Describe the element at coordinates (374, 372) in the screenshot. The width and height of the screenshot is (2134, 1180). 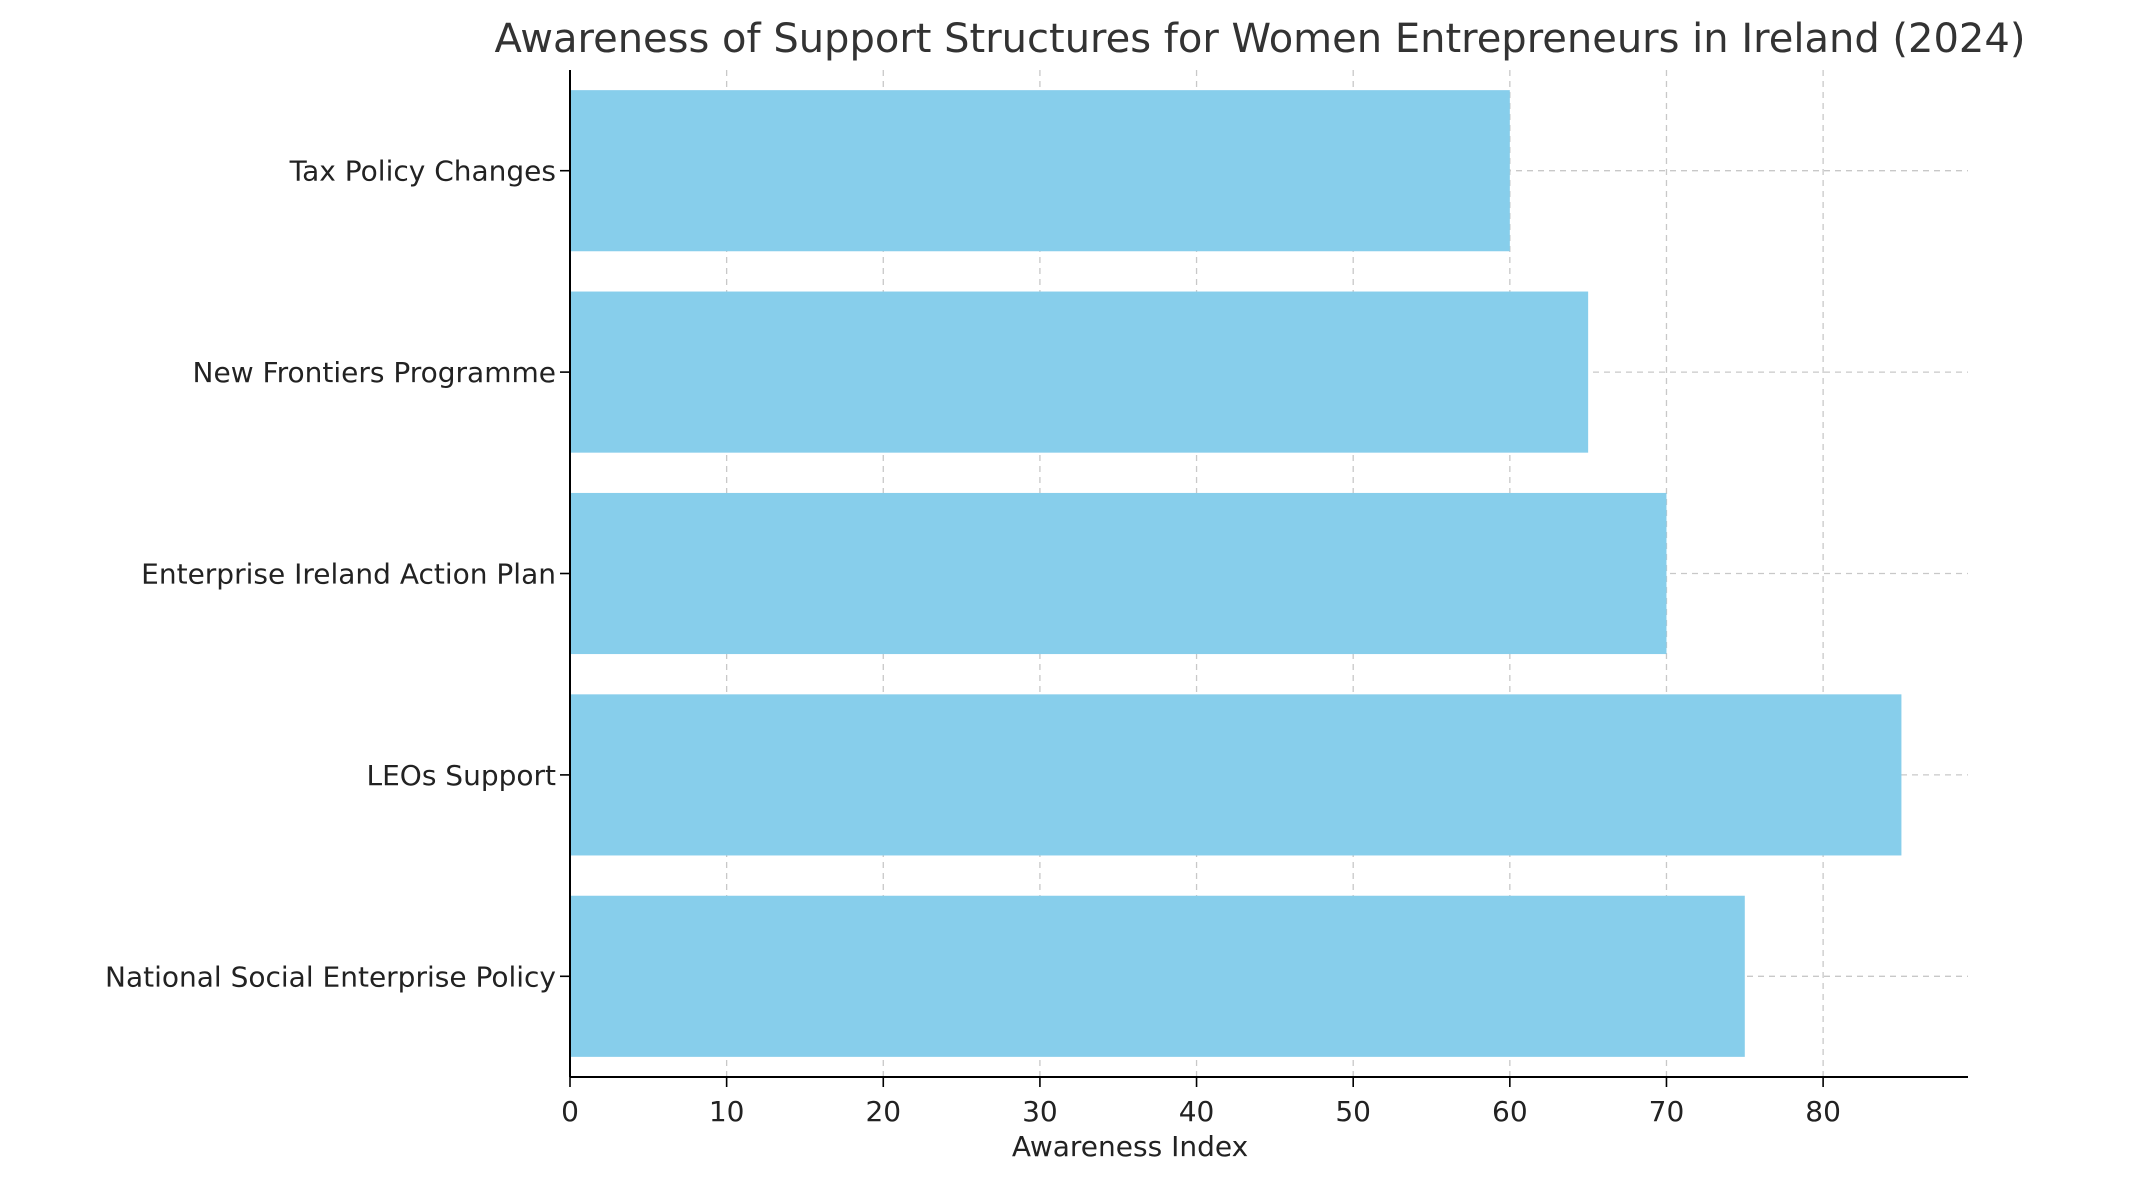
I see `y-tick-label: New Frontiers Programme` at that location.